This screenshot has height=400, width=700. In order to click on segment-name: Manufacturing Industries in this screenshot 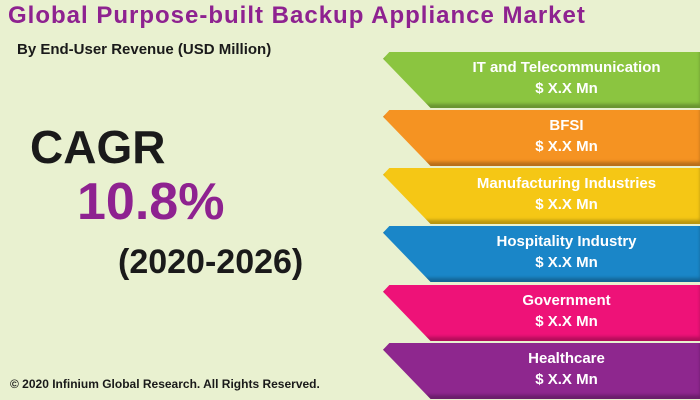, I will do `click(566, 183)`.